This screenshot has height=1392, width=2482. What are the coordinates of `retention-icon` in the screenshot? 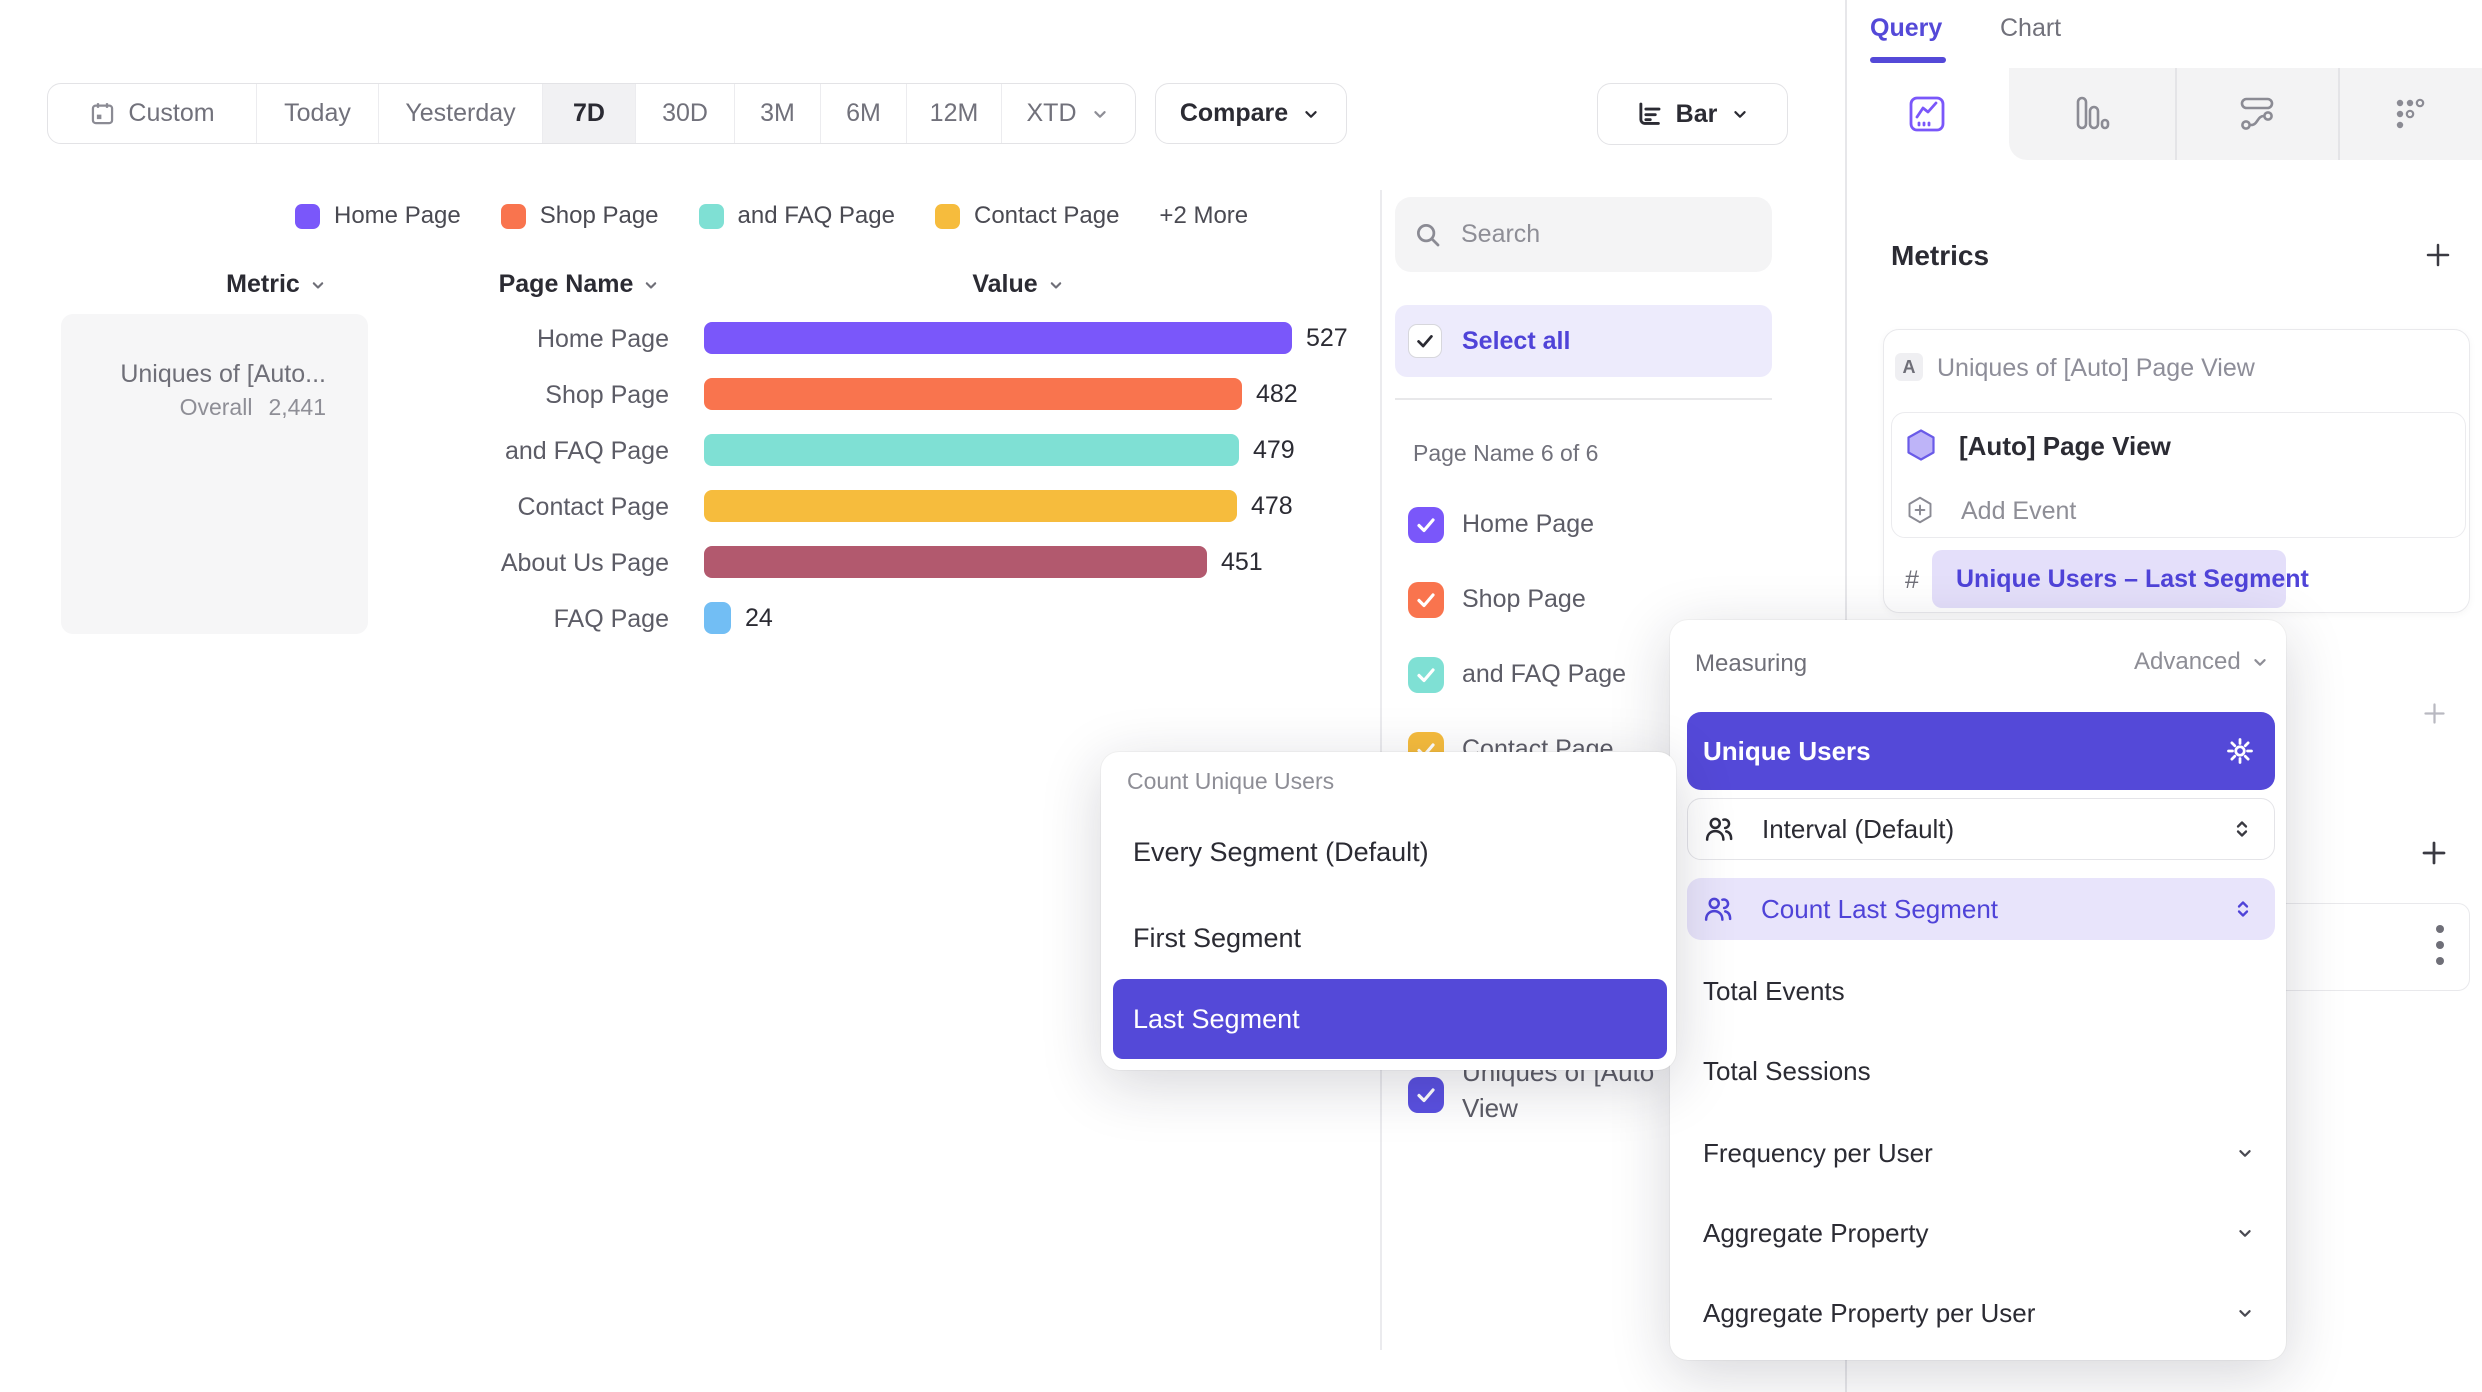 It's located at (2410, 113).